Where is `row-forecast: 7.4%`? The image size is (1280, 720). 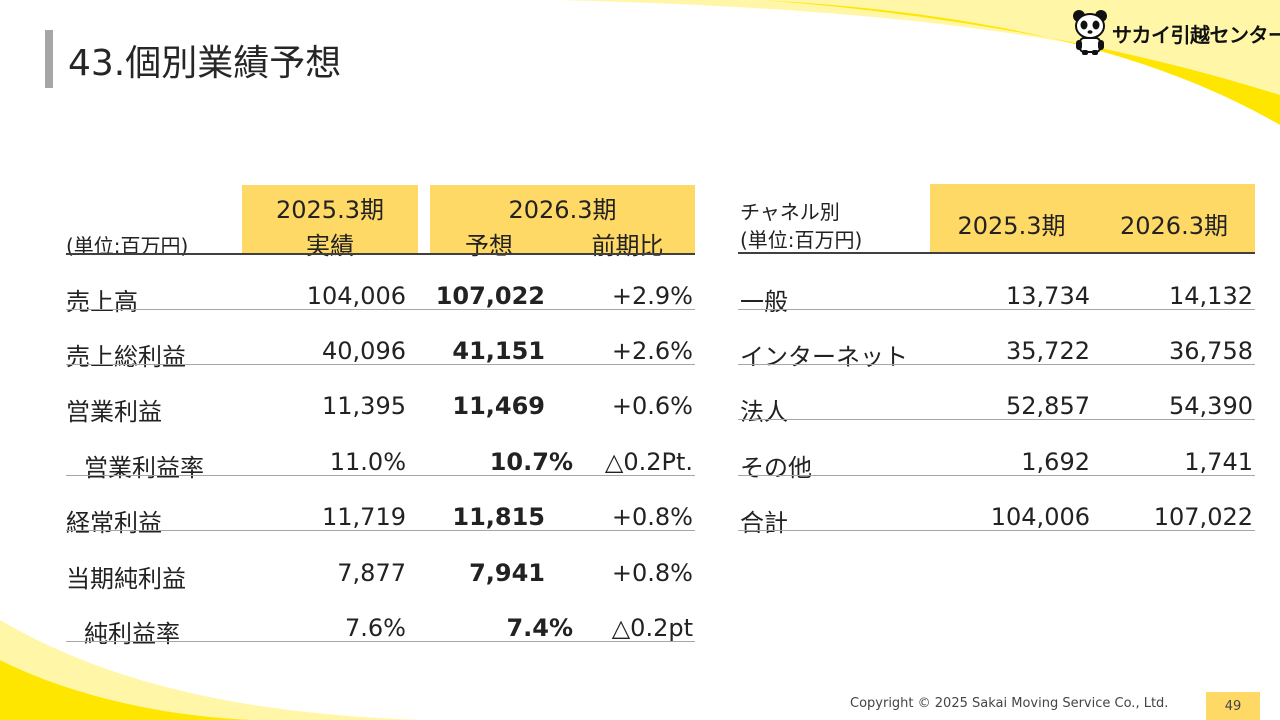 row-forecast: 7.4% is located at coordinates (539, 628).